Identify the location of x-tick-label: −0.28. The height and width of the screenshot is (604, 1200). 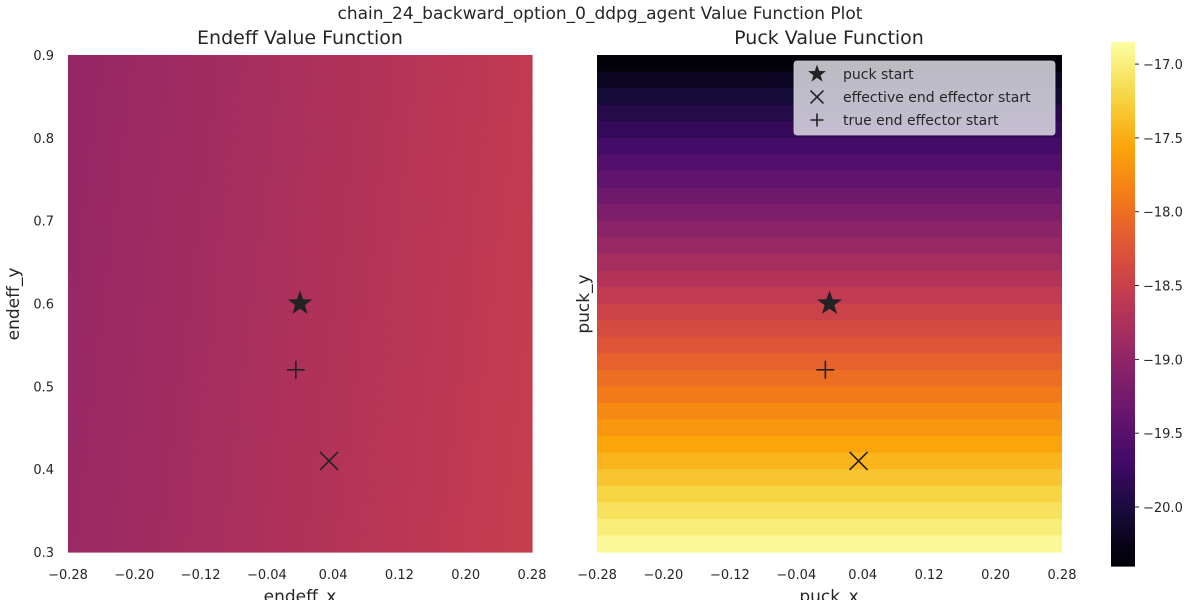
(68, 575).